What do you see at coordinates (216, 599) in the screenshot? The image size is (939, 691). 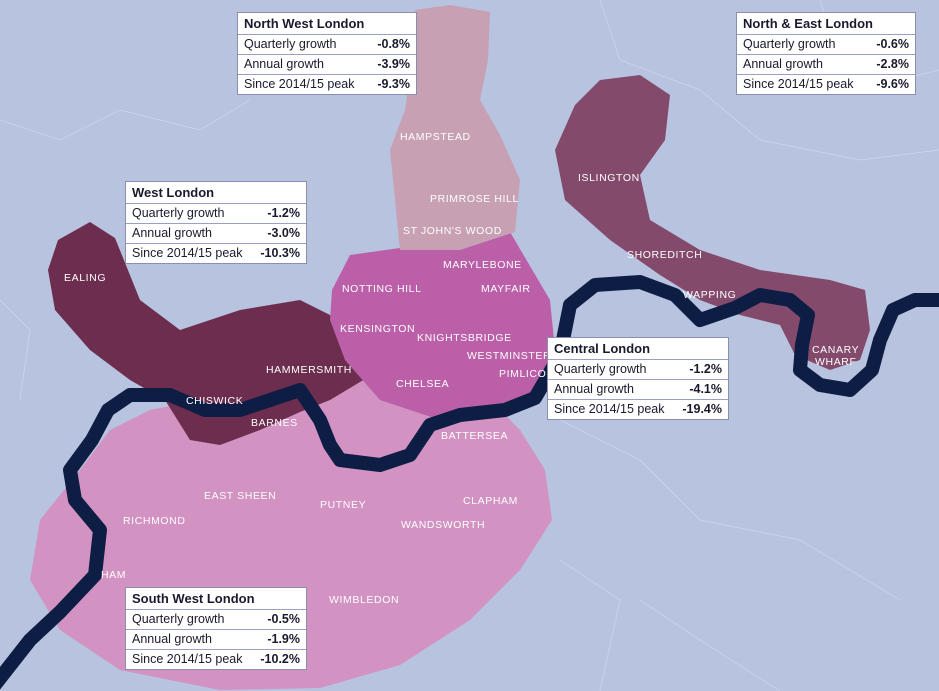 I see `panel-title: South West London` at bounding box center [216, 599].